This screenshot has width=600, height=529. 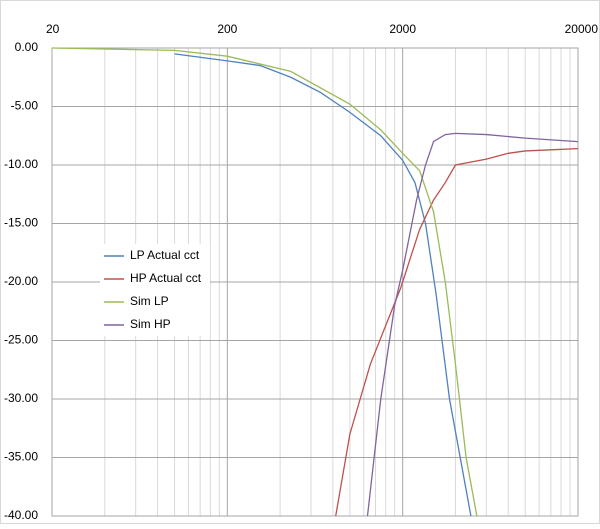 I want to click on legend-label: LP Actual cct, so click(x=165, y=255).